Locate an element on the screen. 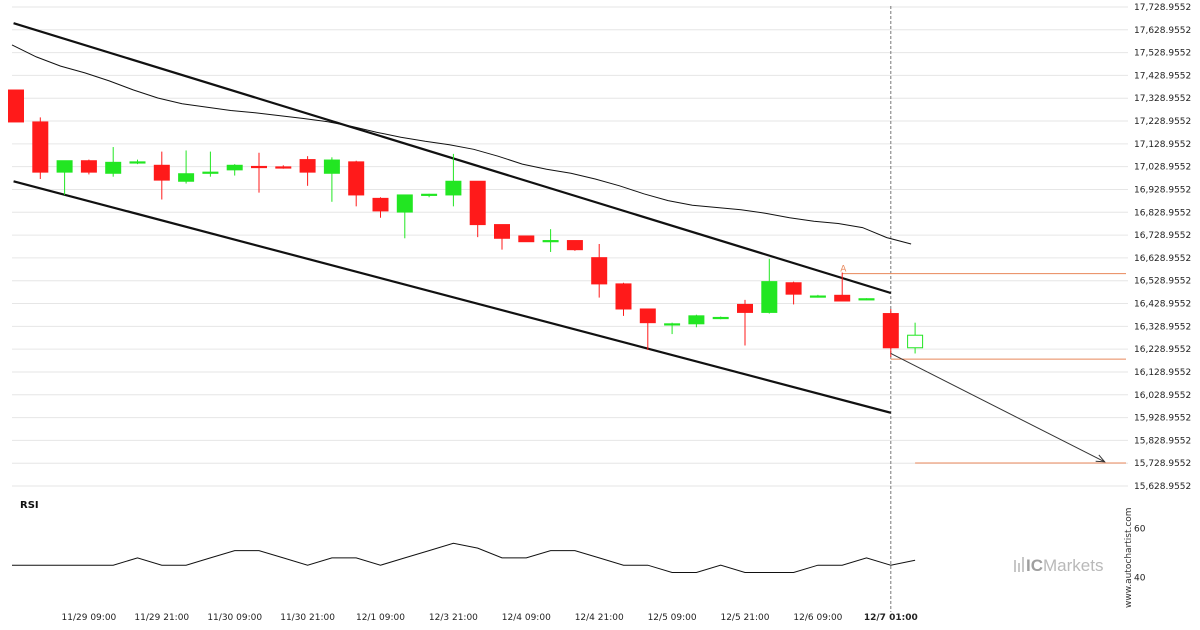 Image resolution: width=1200 pixels, height=630 pixels. time-tick-label: 11/29 21:00 is located at coordinates (161, 618).